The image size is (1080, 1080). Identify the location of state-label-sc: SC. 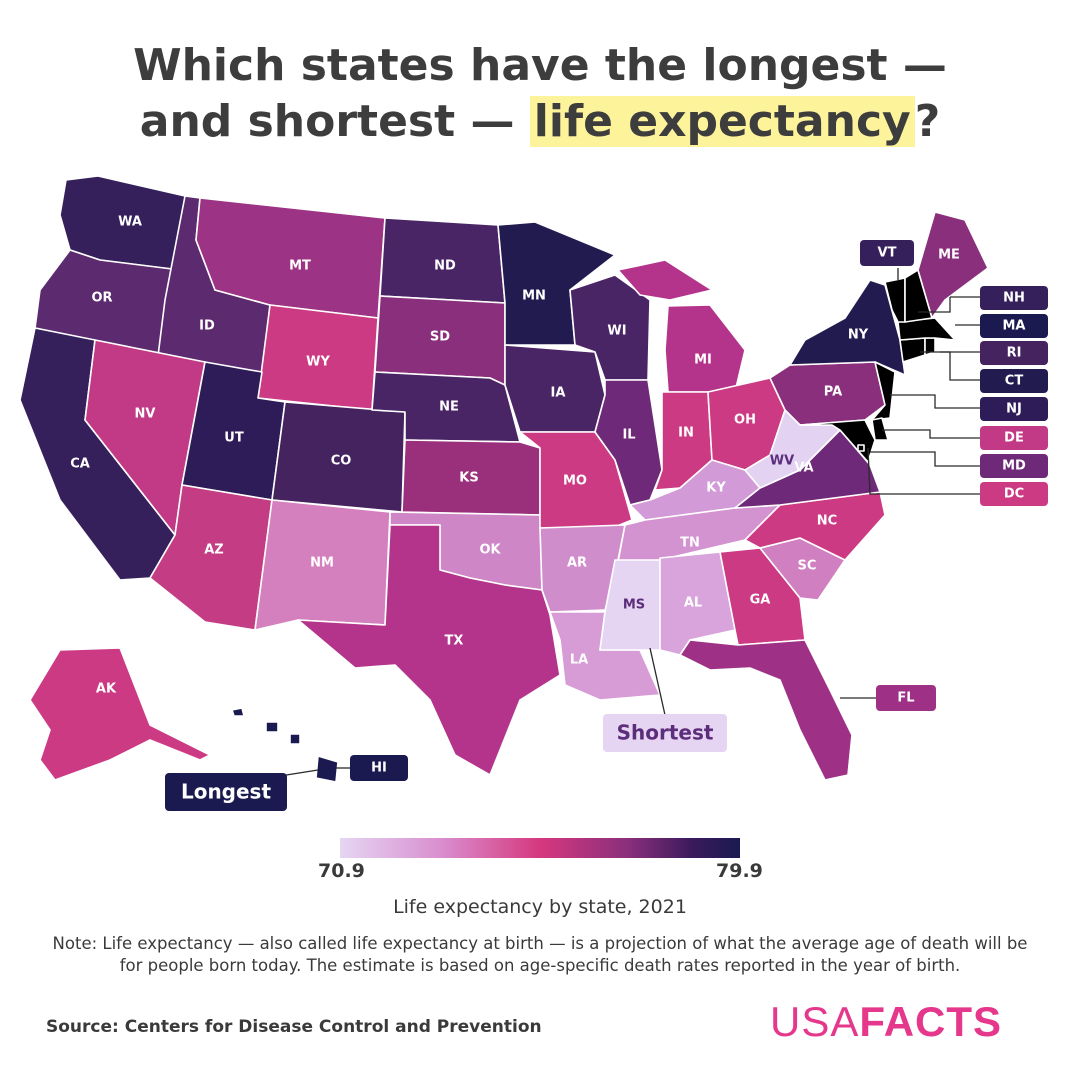
(807, 566).